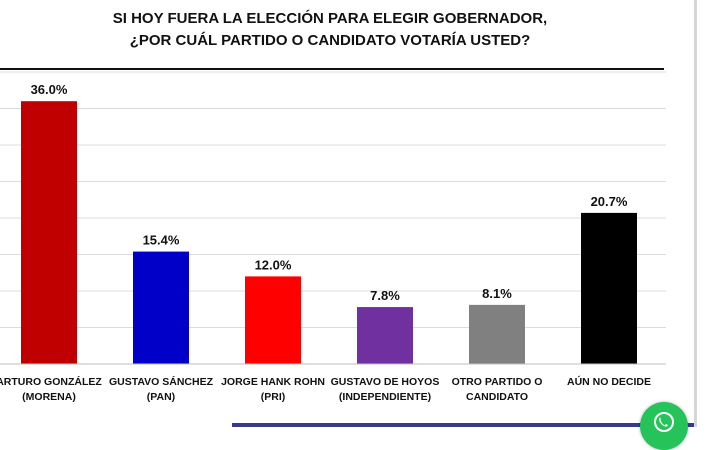 The height and width of the screenshot is (450, 705). What do you see at coordinates (161, 240) in the screenshot?
I see `value-label: 15.4%` at bounding box center [161, 240].